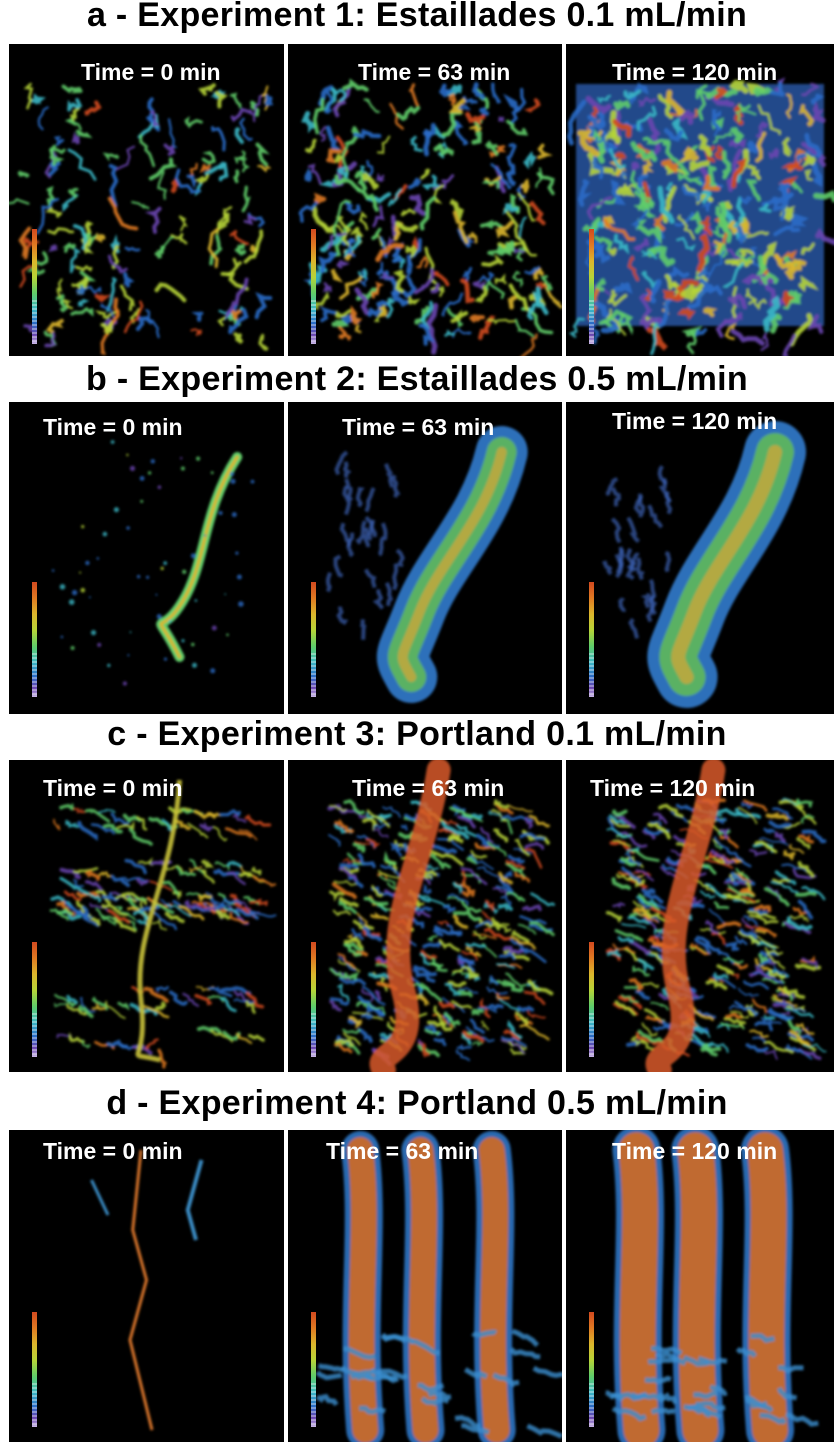  What do you see at coordinates (417, 734) in the screenshot?
I see `row-c-title: c - Experiment 3: Portland 0.1 mL/min` at bounding box center [417, 734].